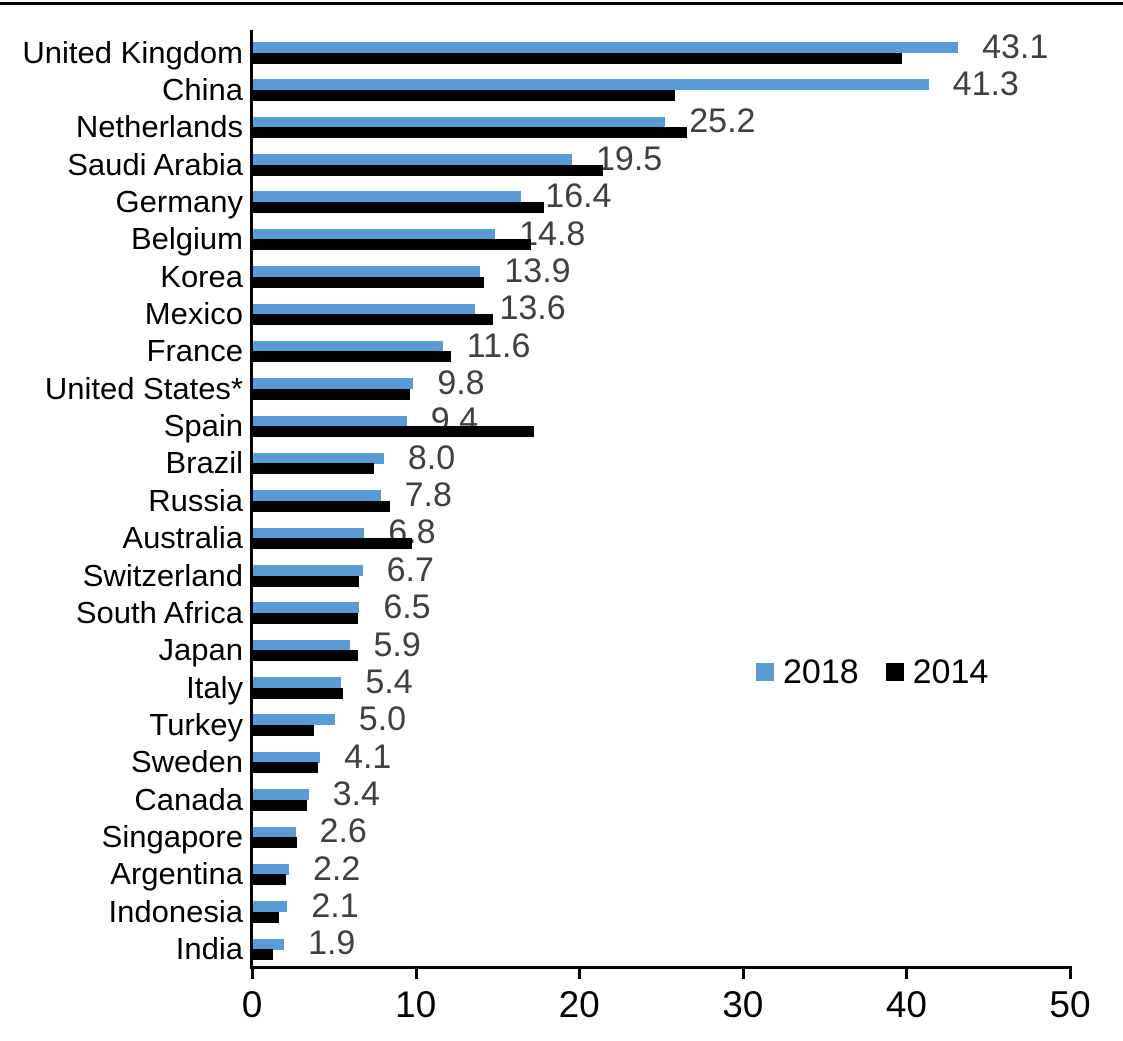  Describe the element at coordinates (187, 239) in the screenshot. I see `category-label-belgium: Belgium` at that location.